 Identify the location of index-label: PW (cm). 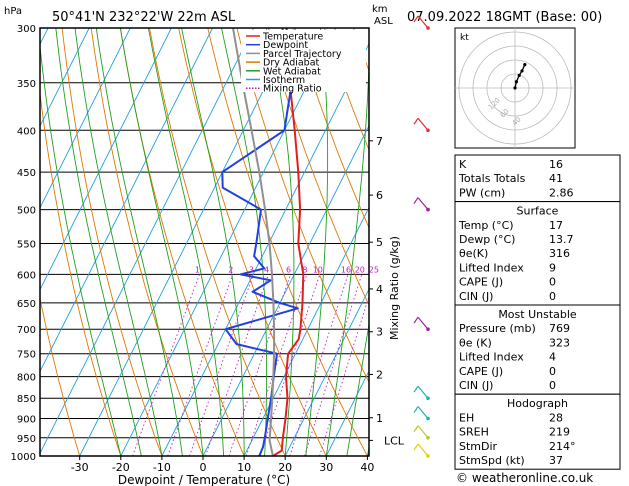
(482, 192).